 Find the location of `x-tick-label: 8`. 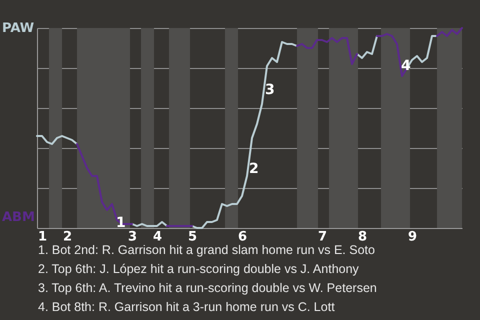

x-tick-label: 8 is located at coordinates (363, 237).